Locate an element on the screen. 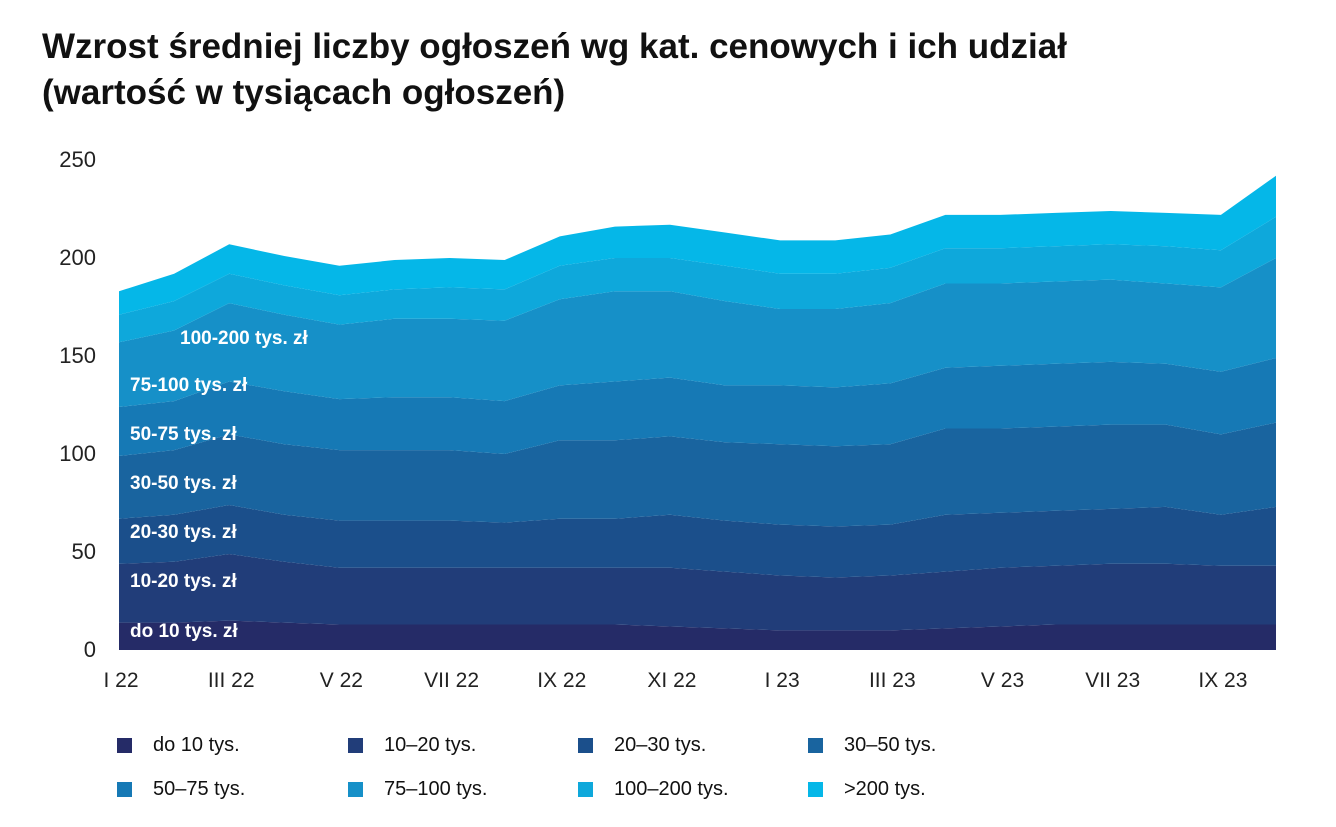 The height and width of the screenshot is (827, 1336). x-tick-label: V 23 is located at coordinates (1002, 680).